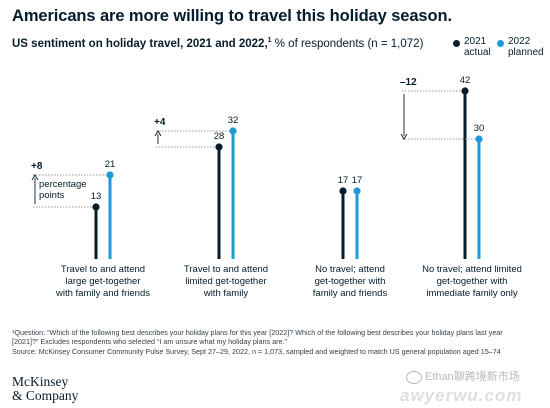  What do you see at coordinates (269, 40) in the screenshot?
I see `footnote-marker: 1` at bounding box center [269, 40].